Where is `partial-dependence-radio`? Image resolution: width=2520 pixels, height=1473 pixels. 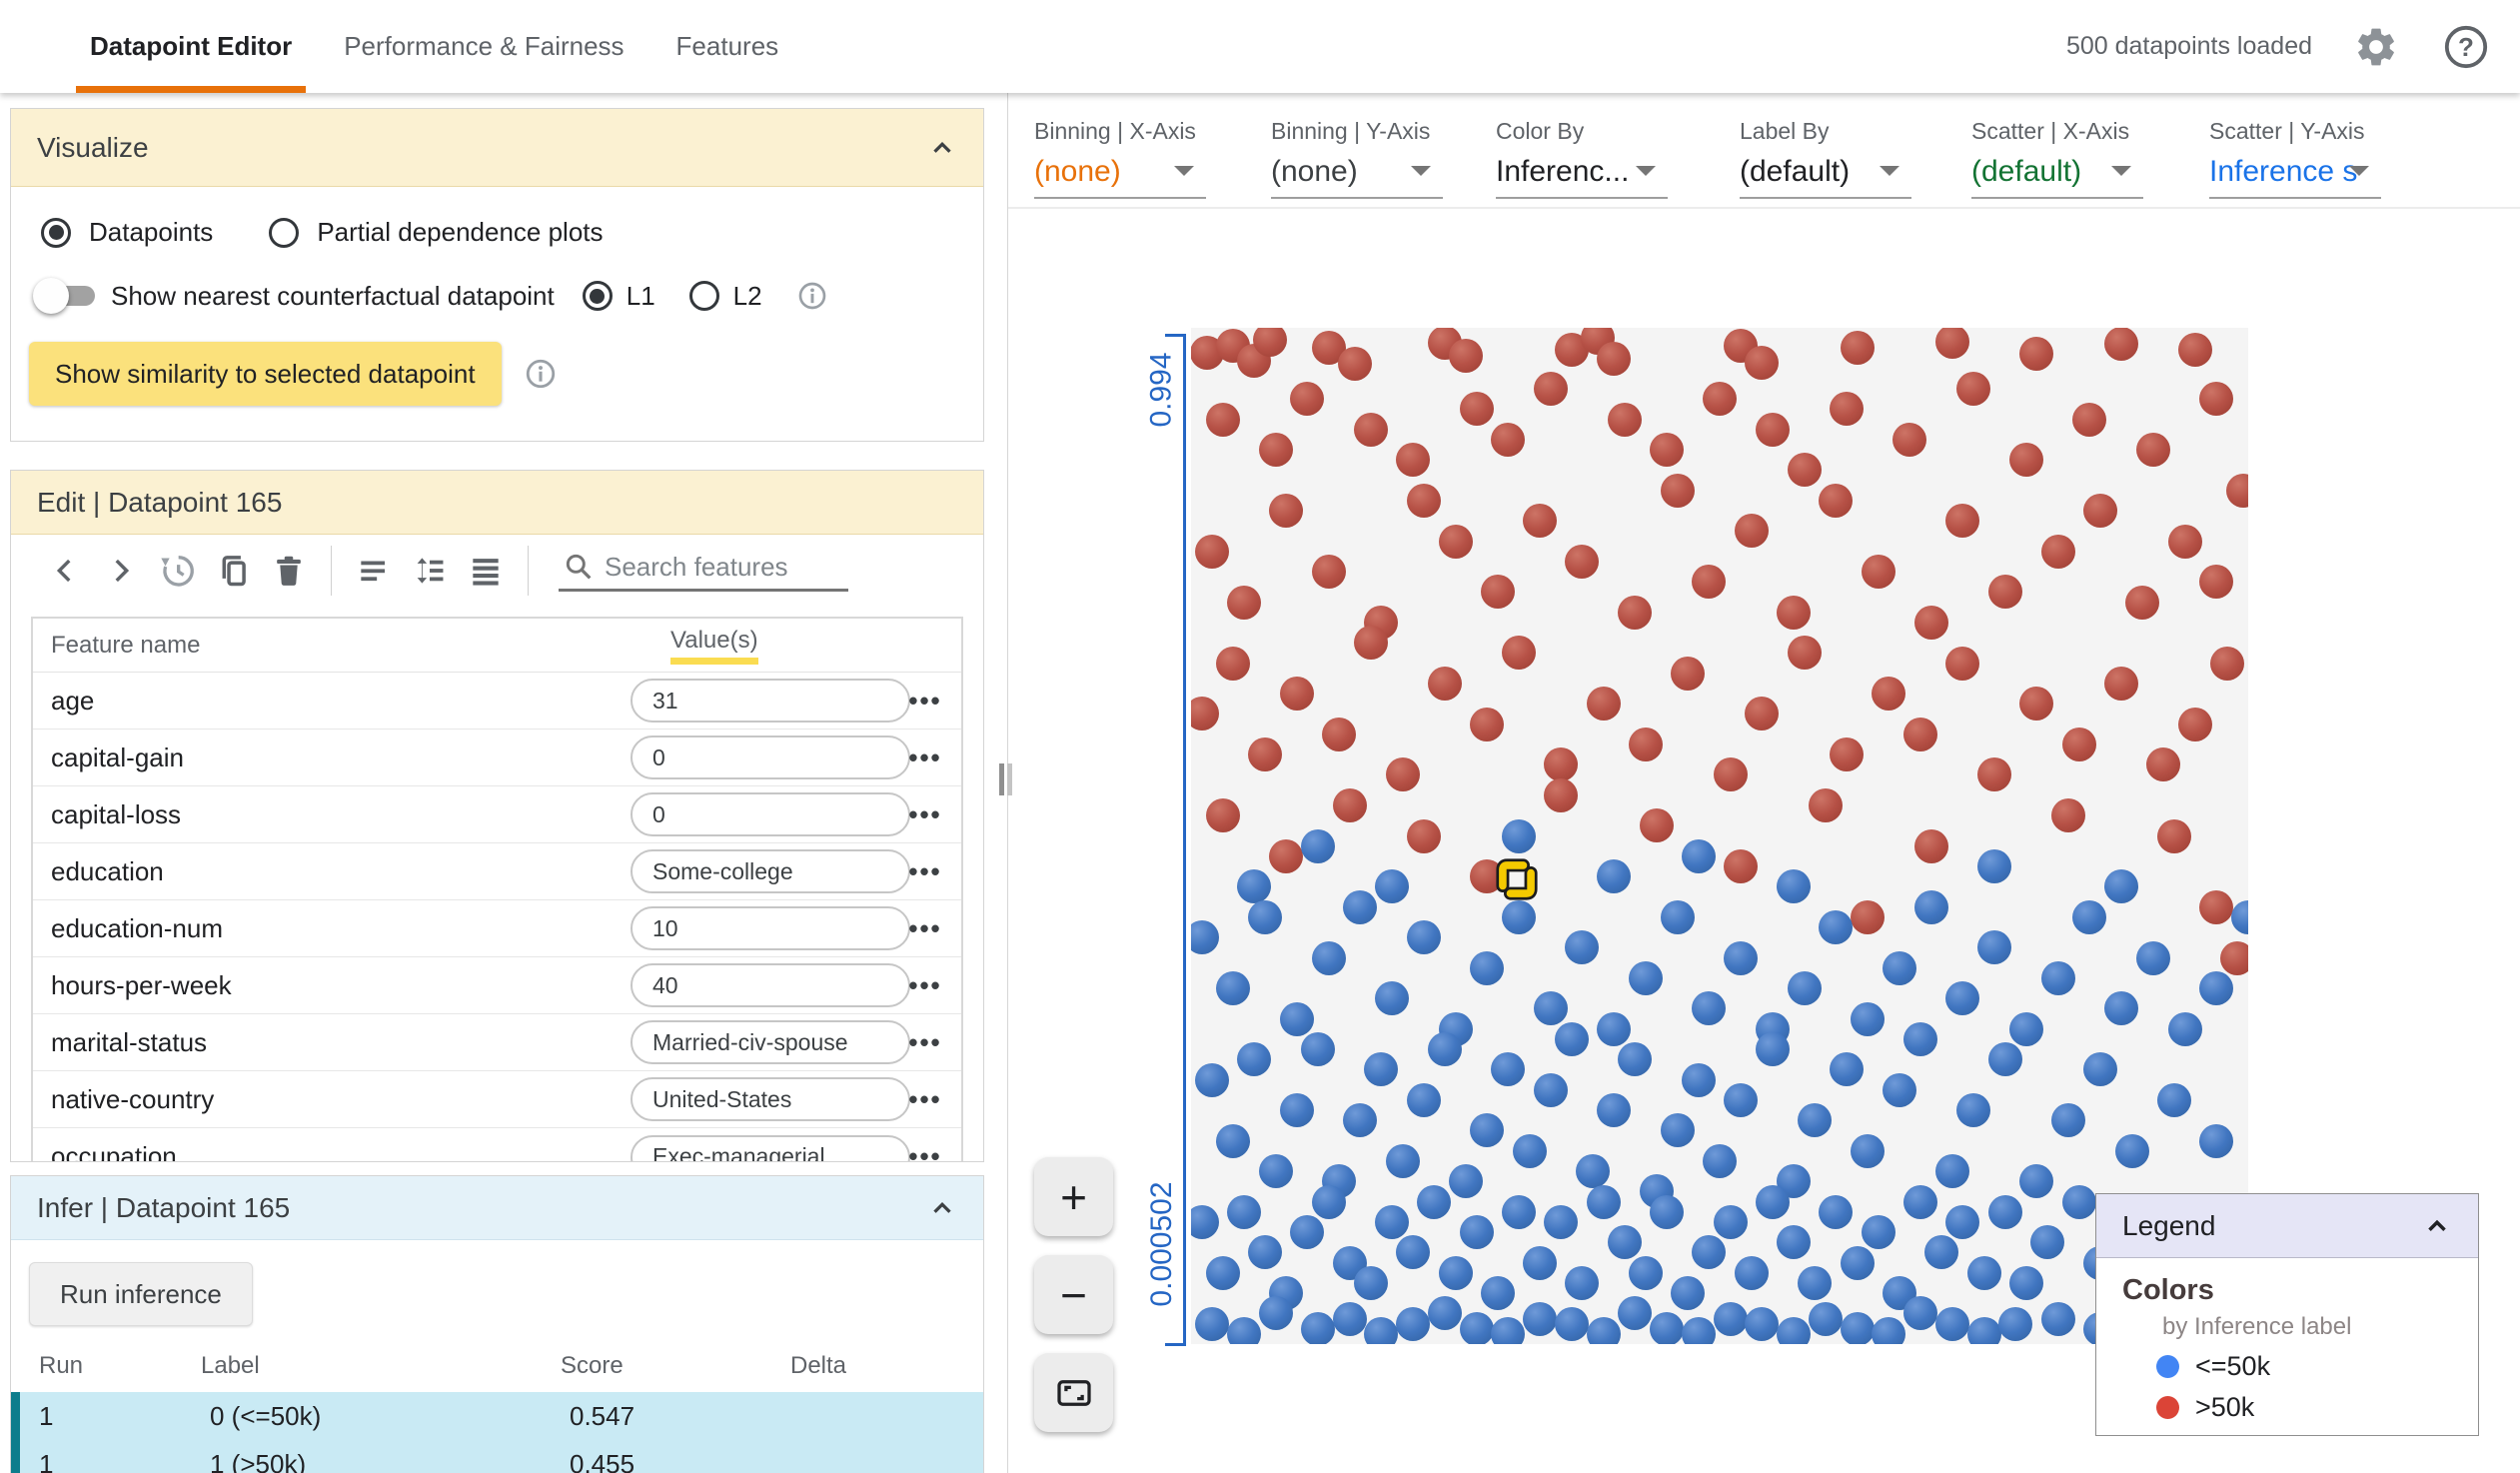 partial-dependence-radio is located at coordinates (284, 232).